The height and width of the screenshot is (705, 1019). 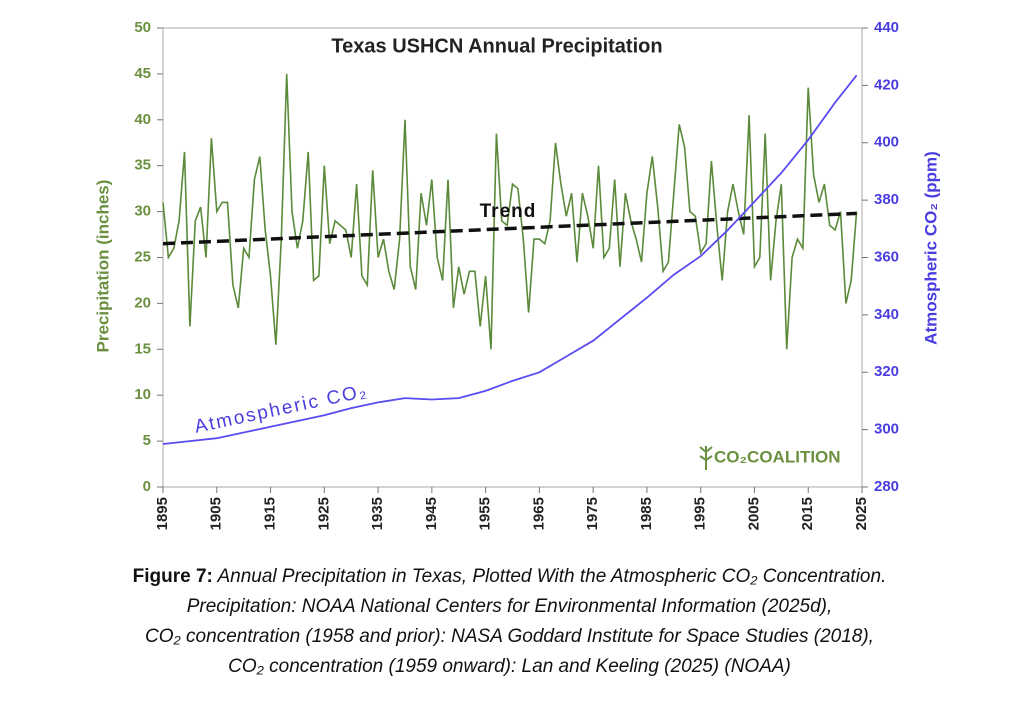 I want to click on x-tick-label: 1945, so click(x=431, y=513).